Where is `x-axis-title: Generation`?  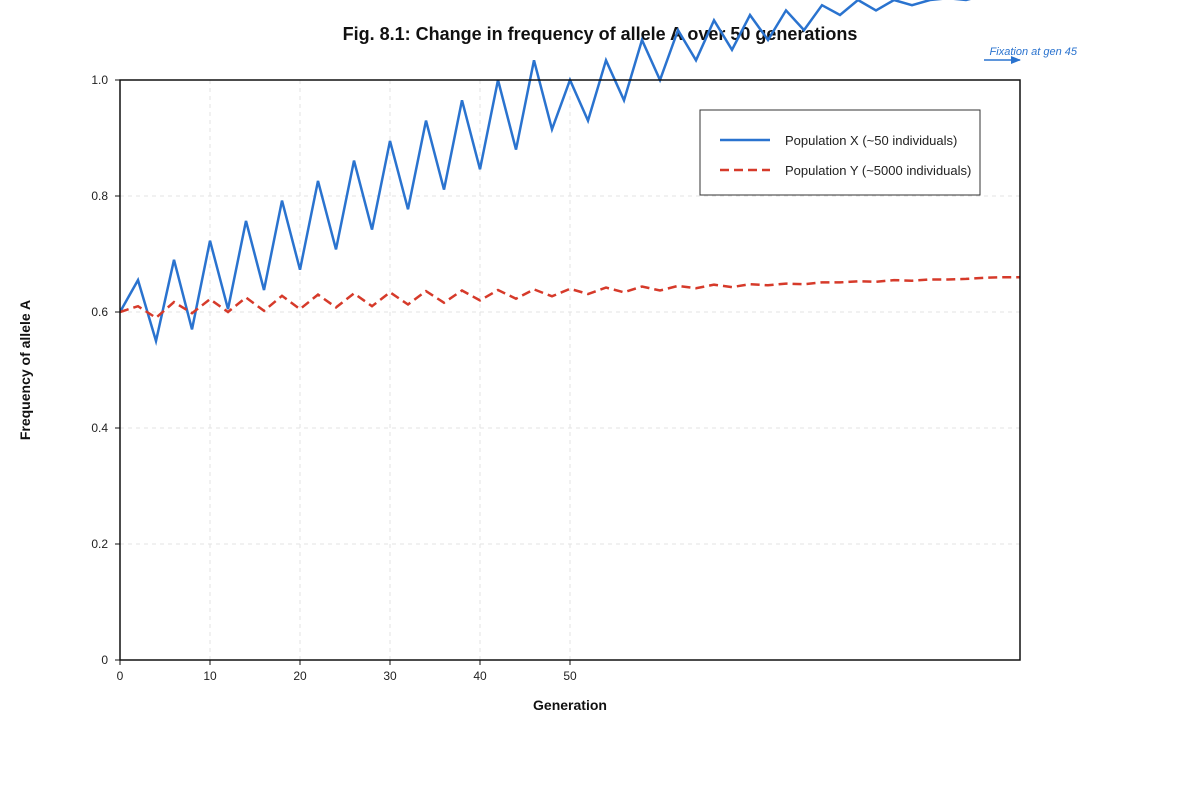
x-axis-title: Generation is located at coordinates (570, 705).